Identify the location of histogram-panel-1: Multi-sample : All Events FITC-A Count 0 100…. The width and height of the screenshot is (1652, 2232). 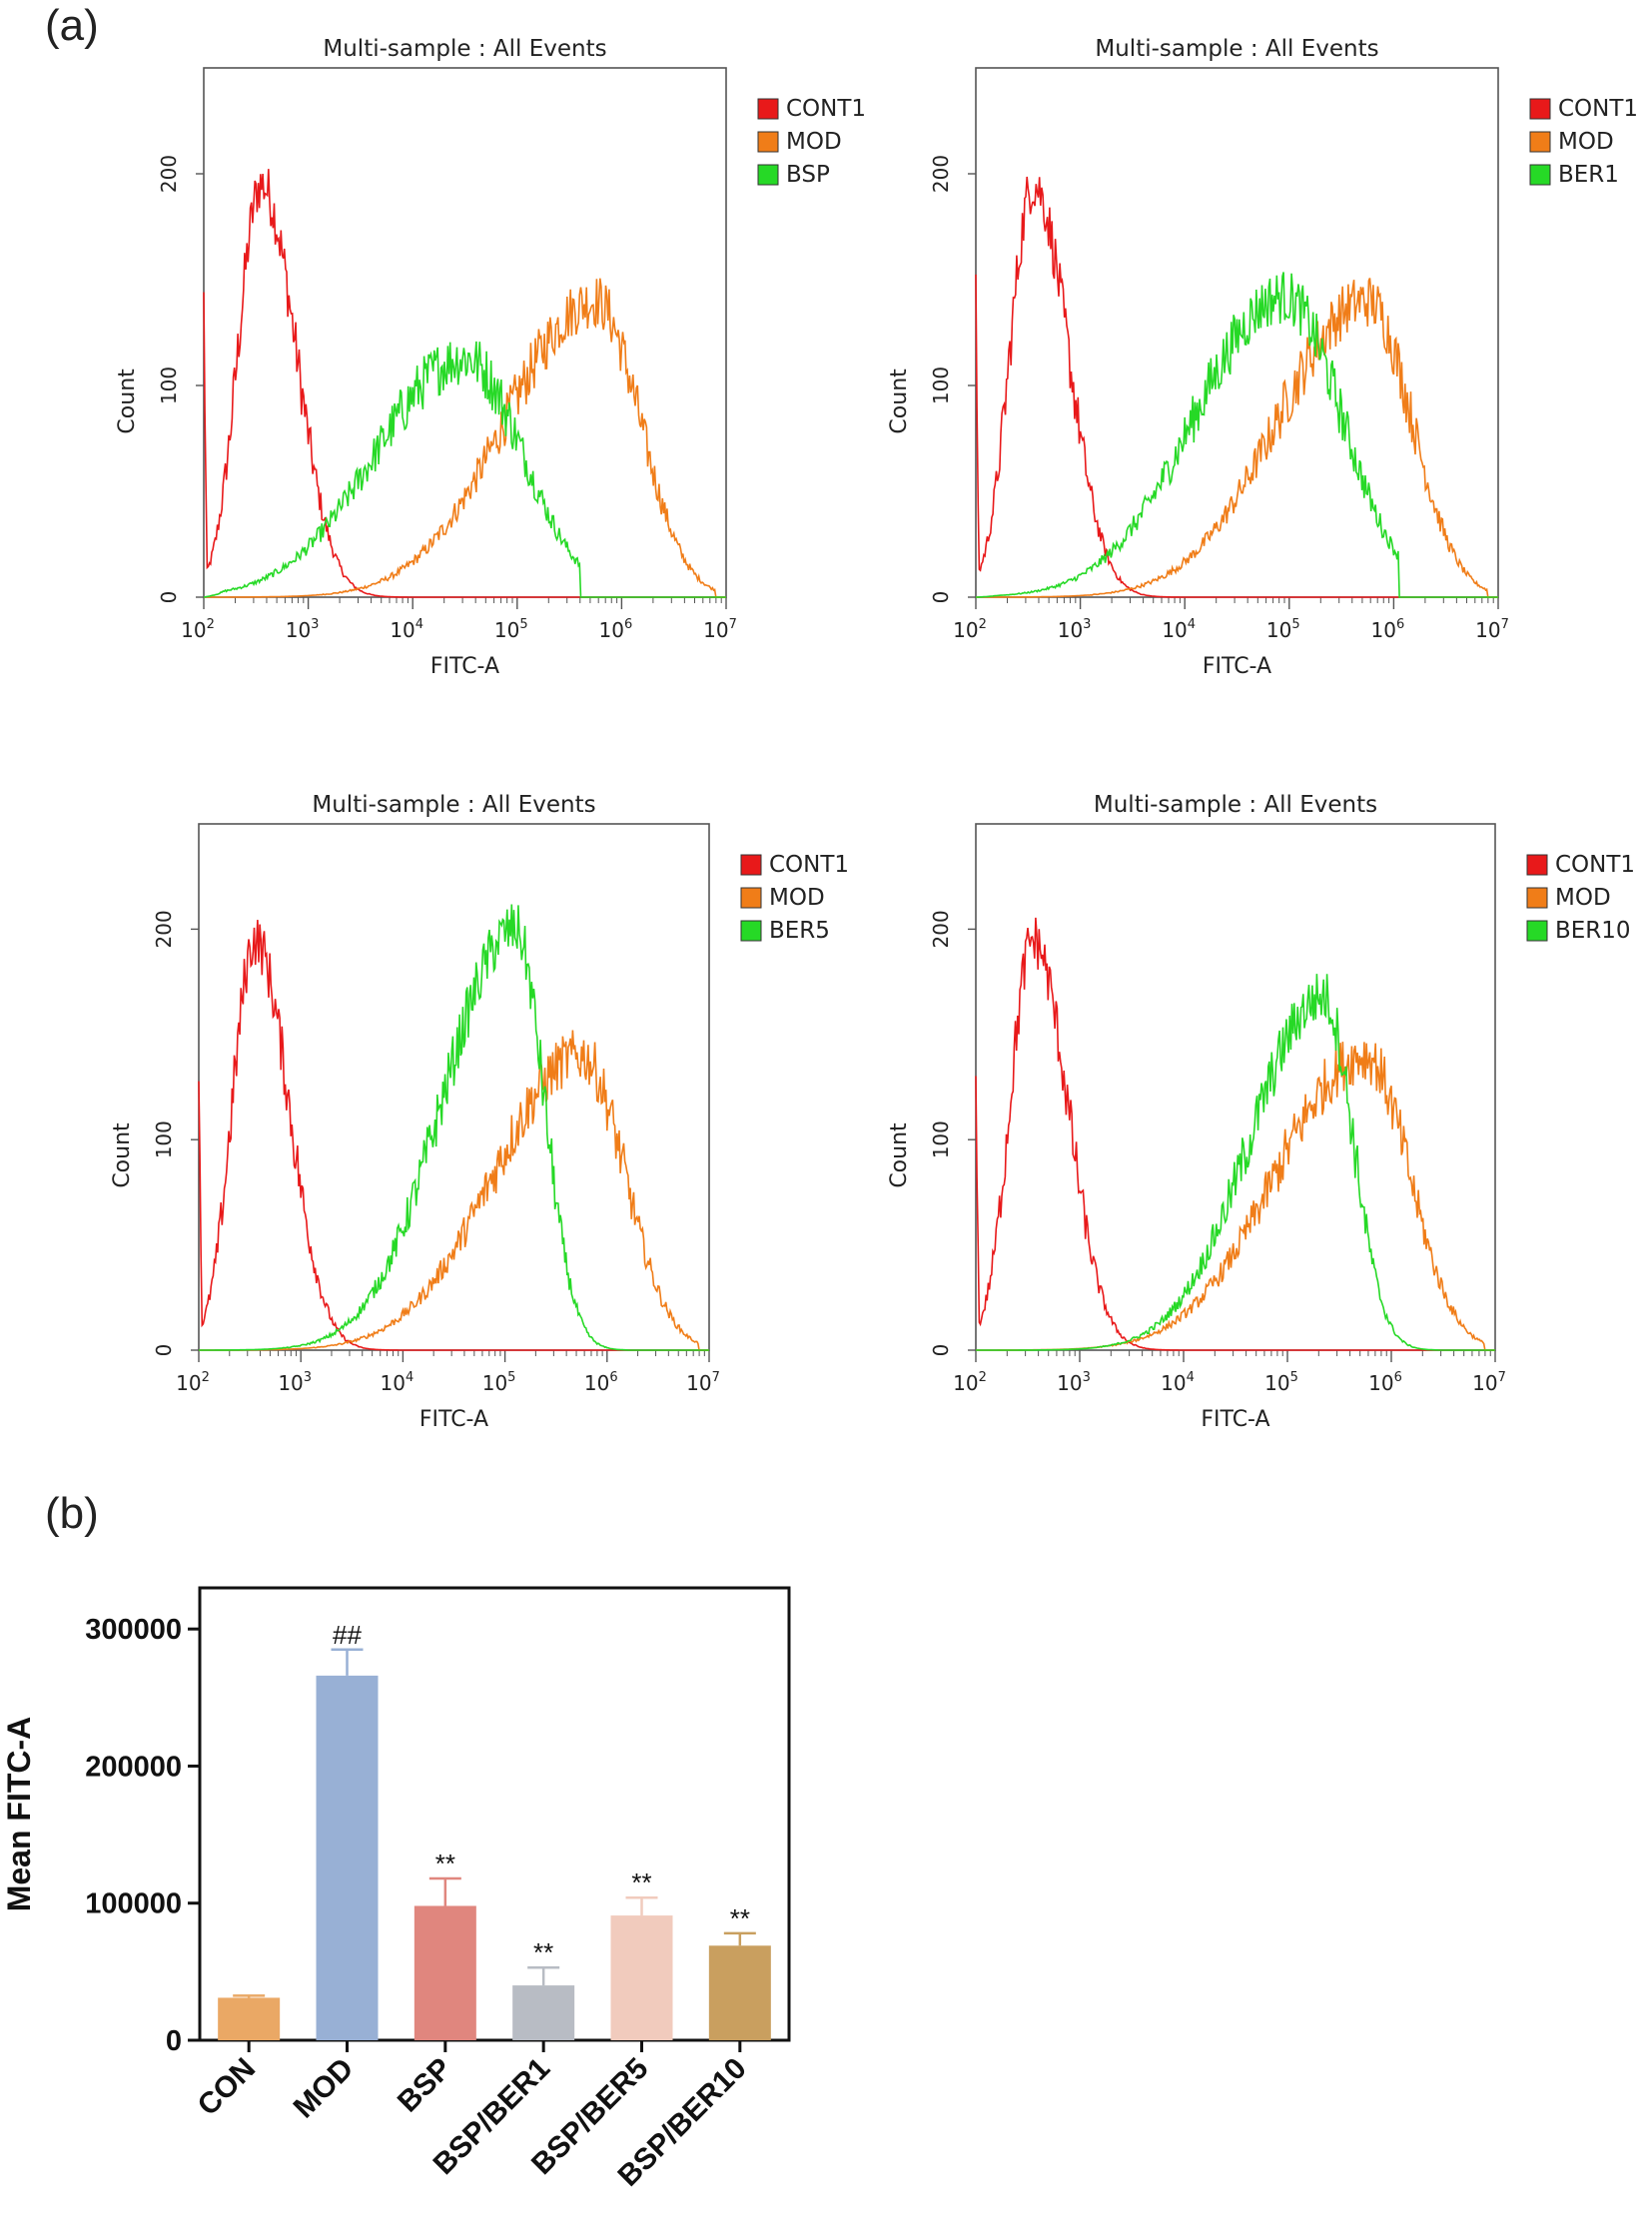
(490, 357).